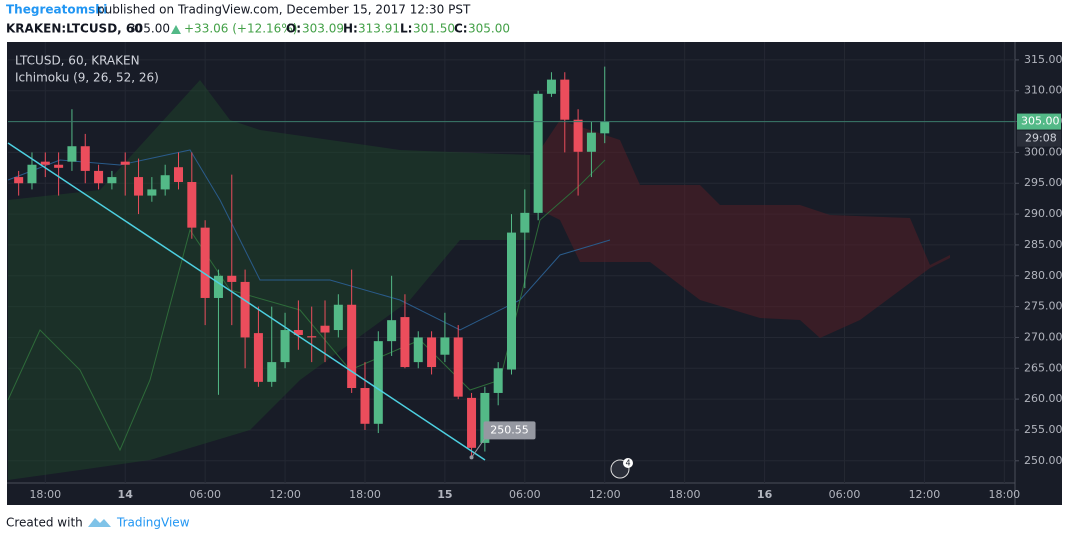  What do you see at coordinates (1043, 213) in the screenshot?
I see `y-tick-label: 290.00` at bounding box center [1043, 213].